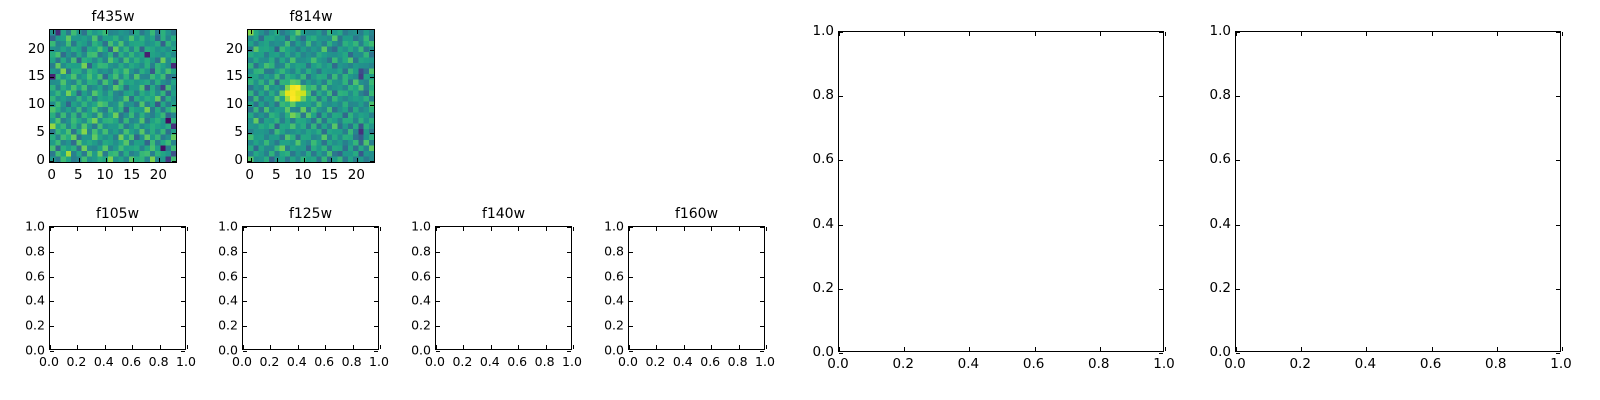  I want to click on axes-title-f160w: f160w, so click(696, 214).